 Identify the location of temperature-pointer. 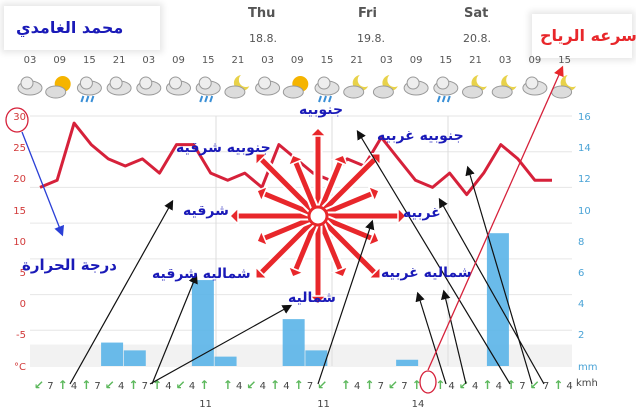
(42, 184).